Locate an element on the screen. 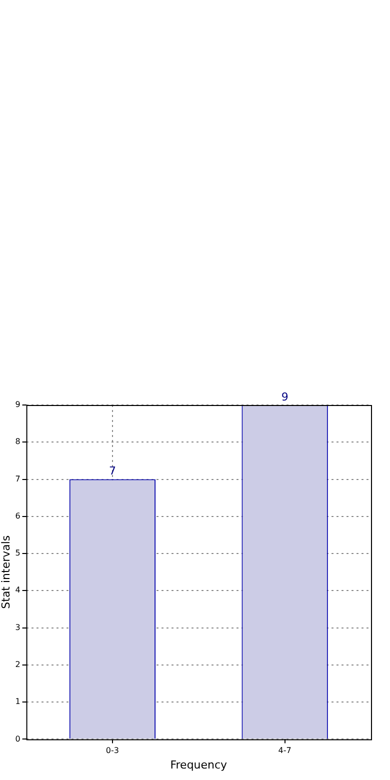 The height and width of the screenshot is (780, 390). y-tick-label: 7 is located at coordinates (17, 479).